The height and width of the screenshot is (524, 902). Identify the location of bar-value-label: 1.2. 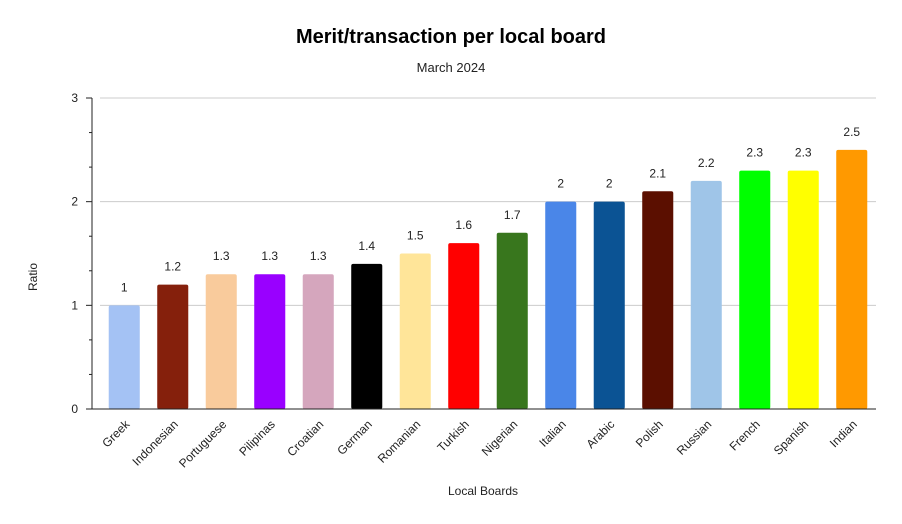
(172, 267).